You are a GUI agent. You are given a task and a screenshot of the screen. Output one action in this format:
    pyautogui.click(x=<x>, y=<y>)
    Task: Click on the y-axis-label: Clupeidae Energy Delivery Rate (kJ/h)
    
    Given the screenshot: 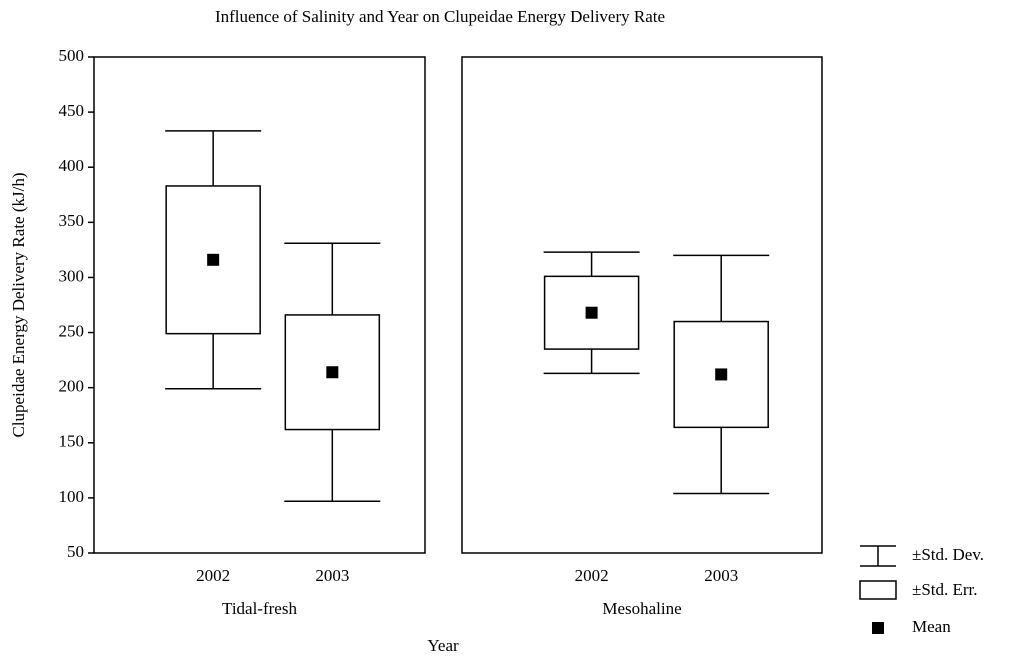 What is the action you would take?
    pyautogui.click(x=18, y=305)
    